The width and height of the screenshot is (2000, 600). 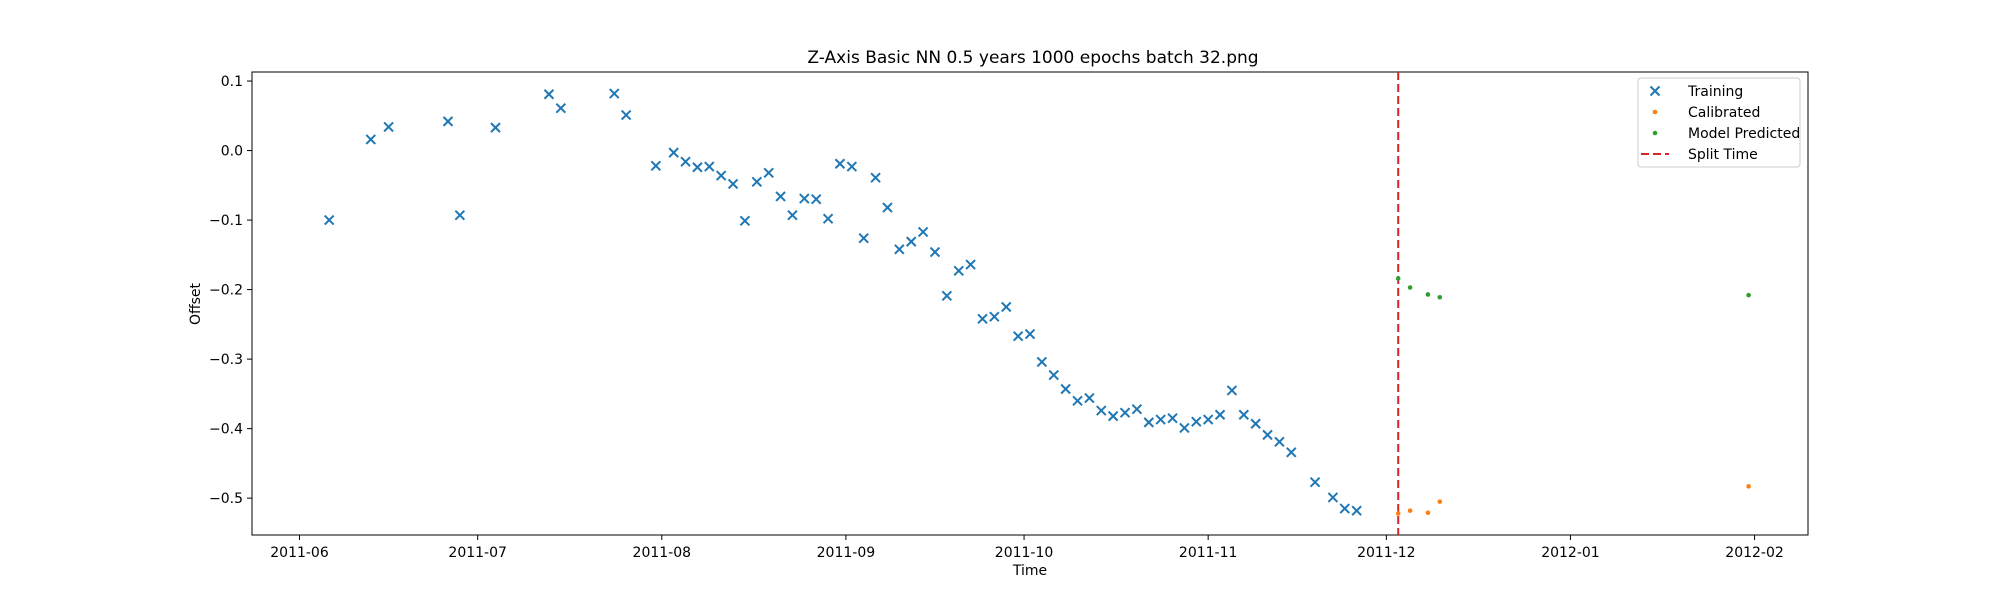 I want to click on x-tick-label: 2011-06, so click(x=299, y=553).